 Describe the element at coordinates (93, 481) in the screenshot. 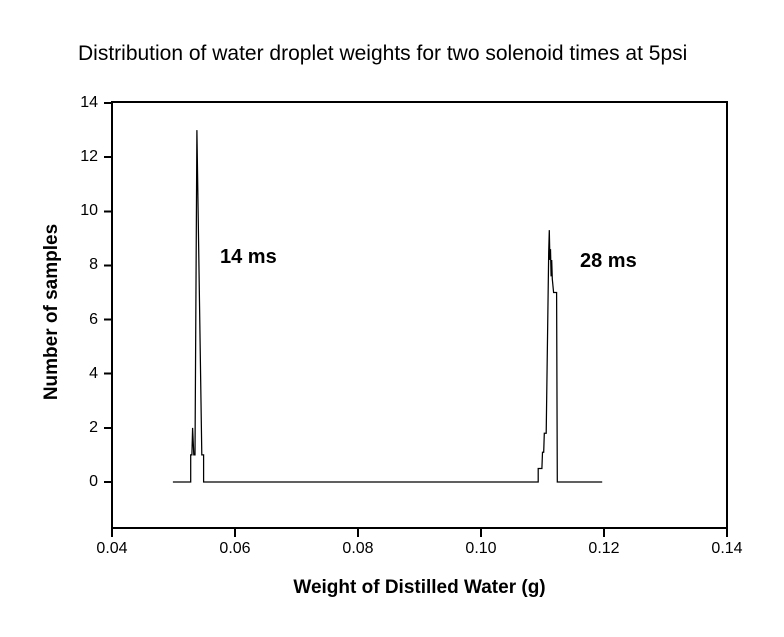

I see `y-tick-label: 0` at that location.